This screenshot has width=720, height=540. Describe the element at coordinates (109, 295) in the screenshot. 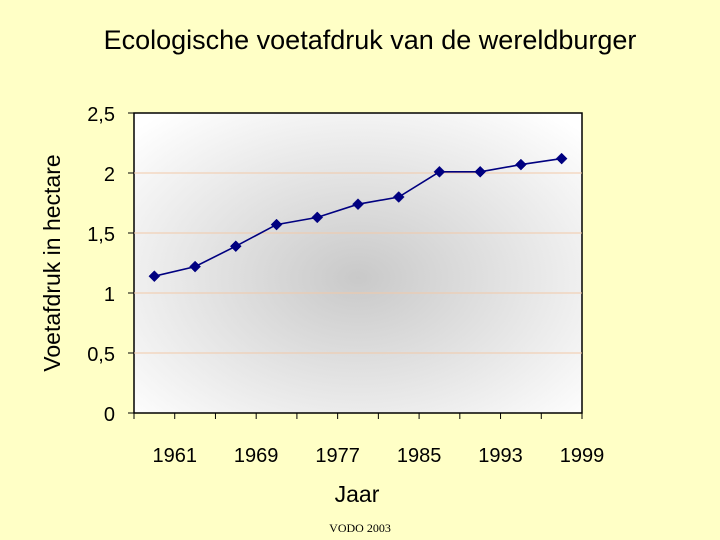

I see `y-tick-label: 1` at that location.